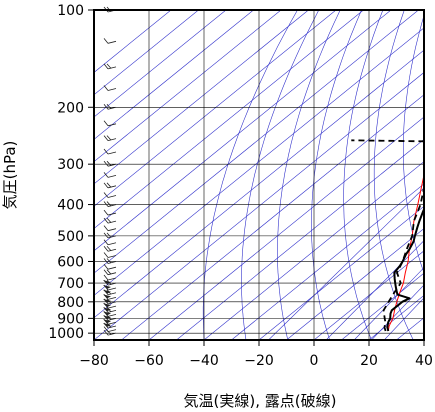  I want to click on y-tick-label: 800, so click(70, 303).